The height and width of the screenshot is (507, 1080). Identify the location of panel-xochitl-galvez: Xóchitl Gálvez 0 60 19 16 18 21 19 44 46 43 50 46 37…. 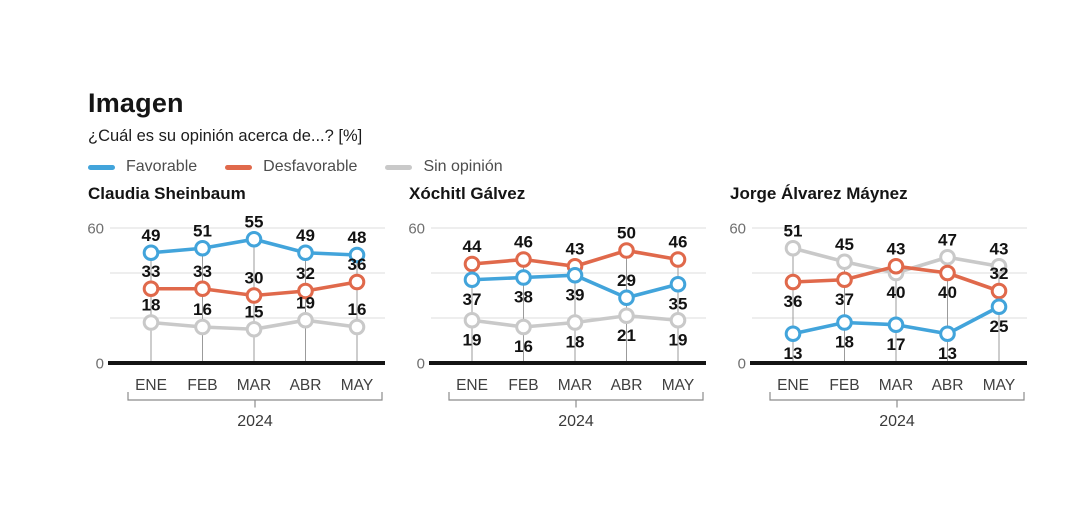
(561, 317).